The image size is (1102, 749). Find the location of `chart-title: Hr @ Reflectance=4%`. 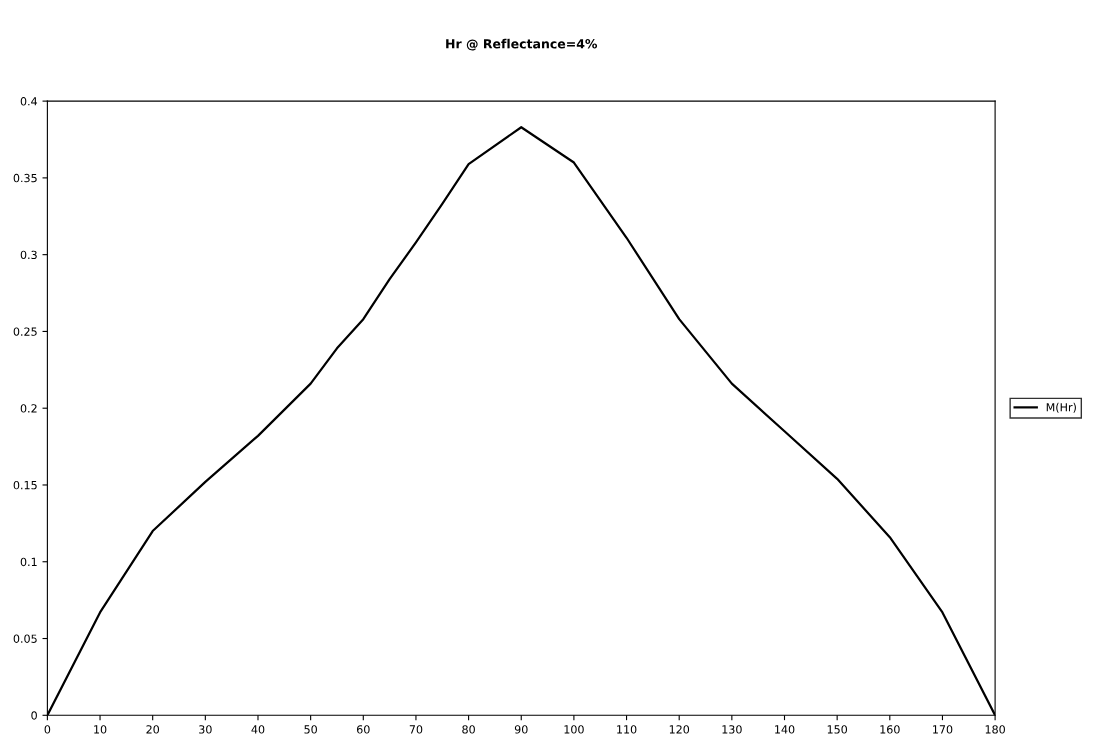

chart-title: Hr @ Reflectance=4% is located at coordinates (522, 44).